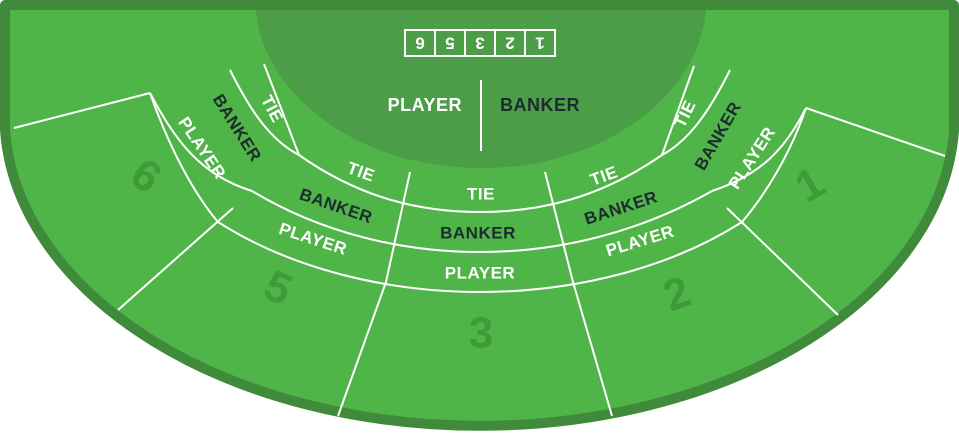 The height and width of the screenshot is (441, 959). I want to click on discard-tray: 1 2 3 5 6, so click(480, 43).